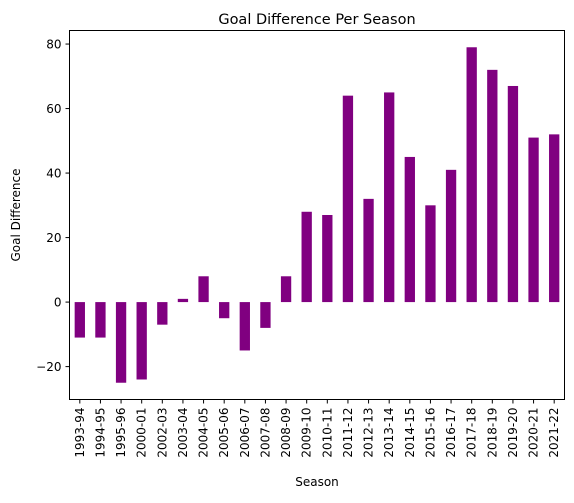 The width and height of the screenshot is (574, 503). I want to click on x-tick-label: 2004-05, so click(204, 433).